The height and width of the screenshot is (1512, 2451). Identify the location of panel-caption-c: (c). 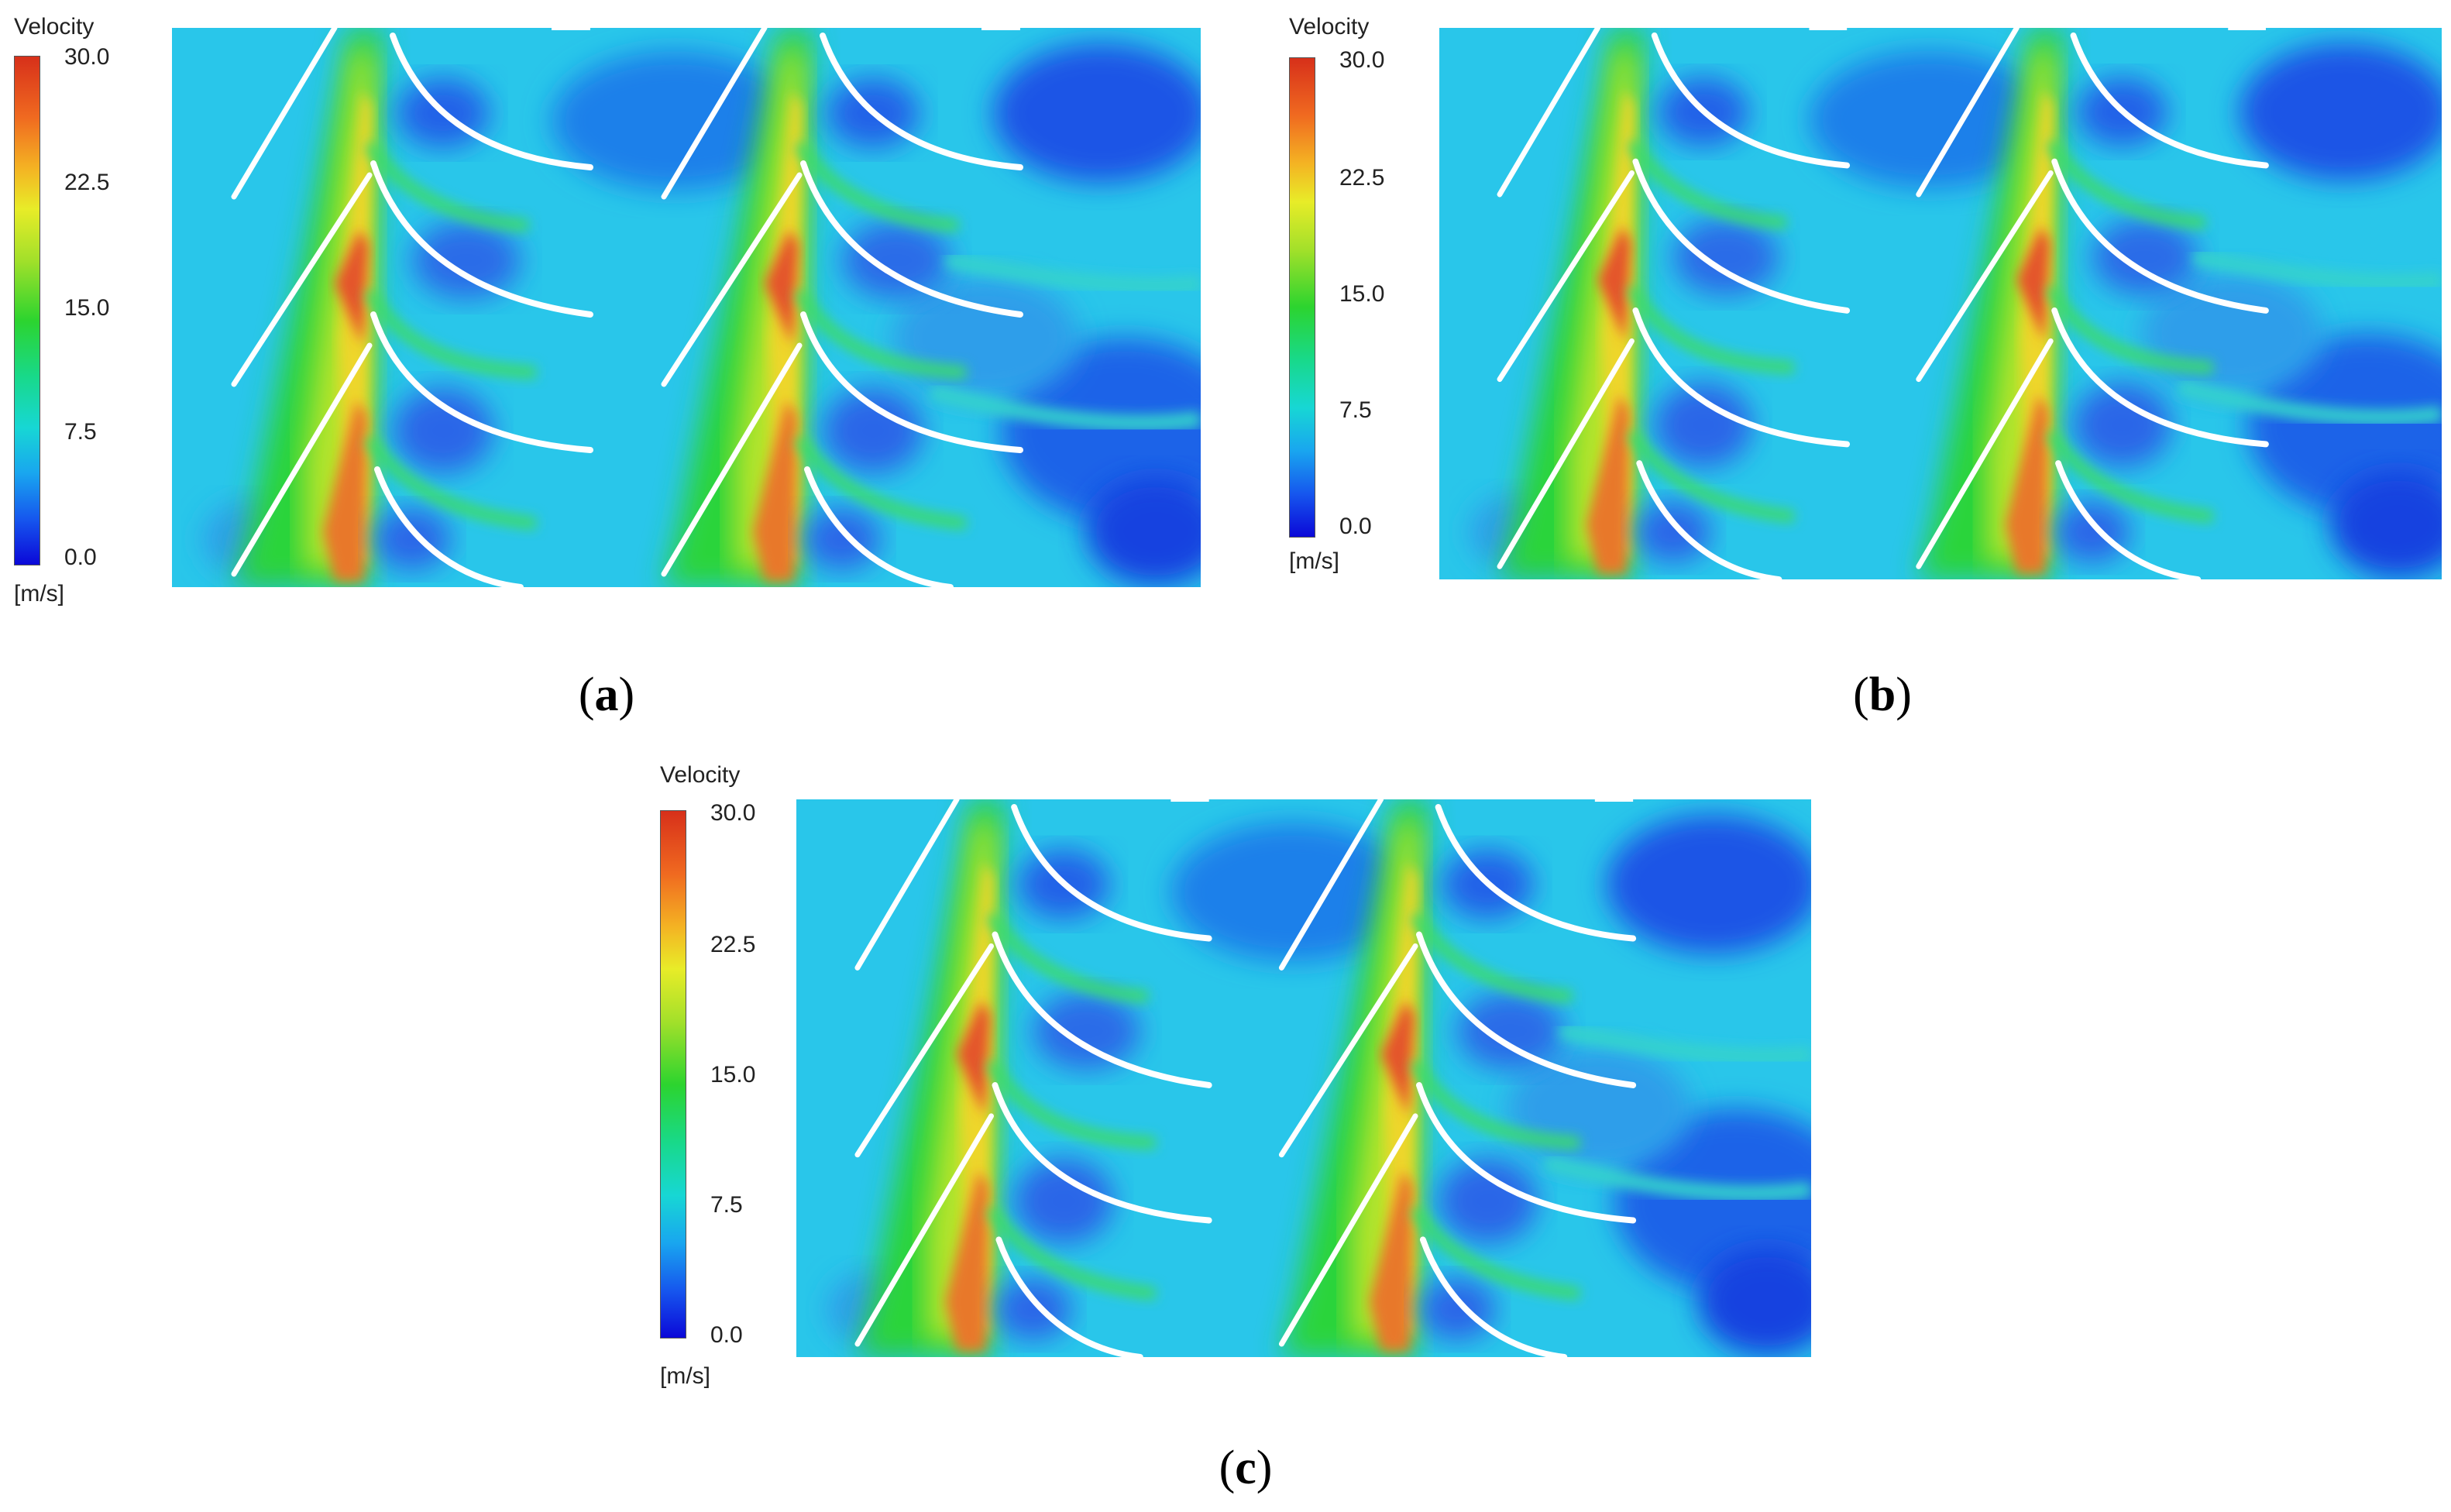
(1246, 1468).